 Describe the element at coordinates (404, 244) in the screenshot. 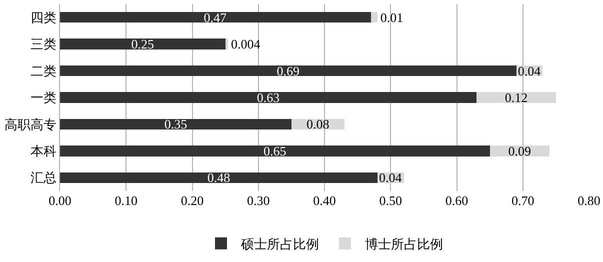

I see `legend-label: 博士所占比例` at that location.